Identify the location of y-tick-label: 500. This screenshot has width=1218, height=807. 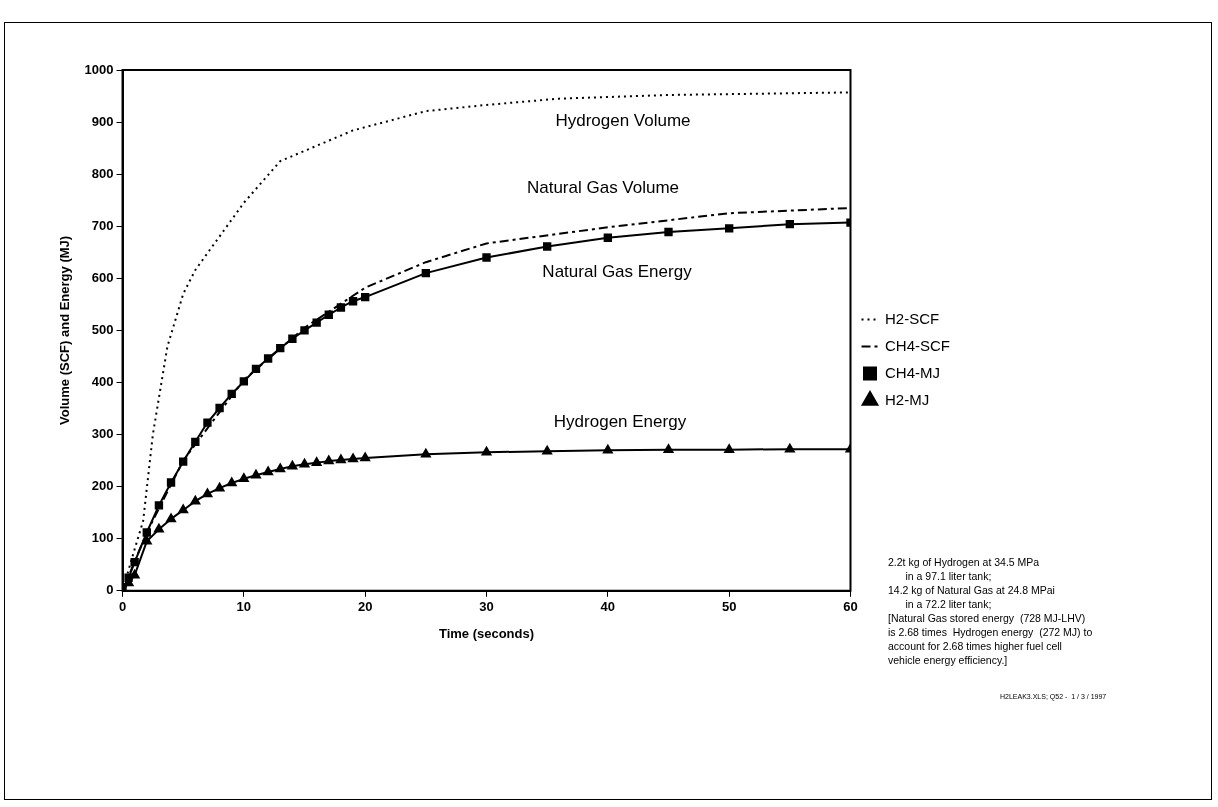
(102, 329).